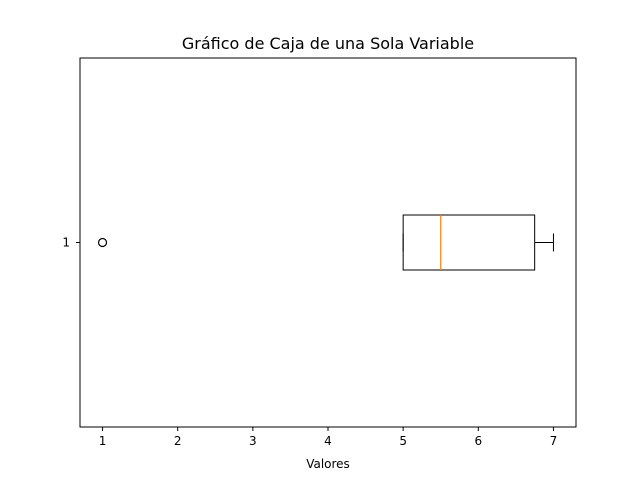 Image resolution: width=640 pixels, height=480 pixels. Describe the element at coordinates (102, 242) in the screenshot. I see `outlier-point` at that location.